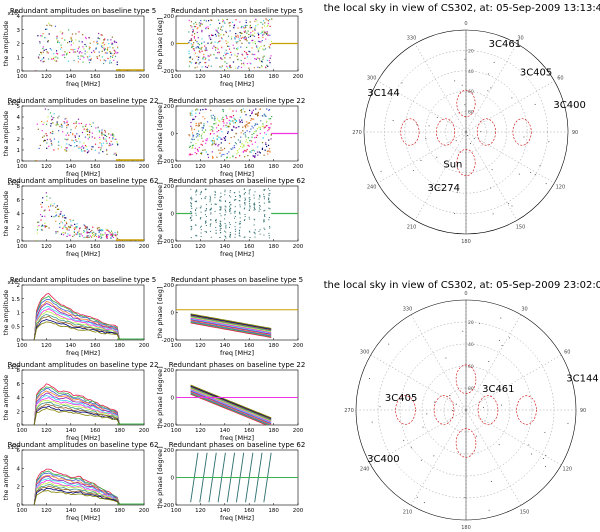 The height and width of the screenshot is (532, 600). Describe the element at coordinates (22, 431) in the screenshot. I see `x-tick-label: 100` at that location.